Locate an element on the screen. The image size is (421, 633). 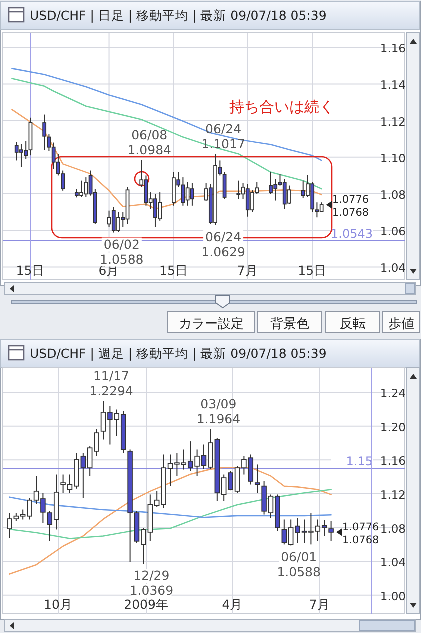
annotation: 06/02 1.0588 is located at coordinates (122, 251).